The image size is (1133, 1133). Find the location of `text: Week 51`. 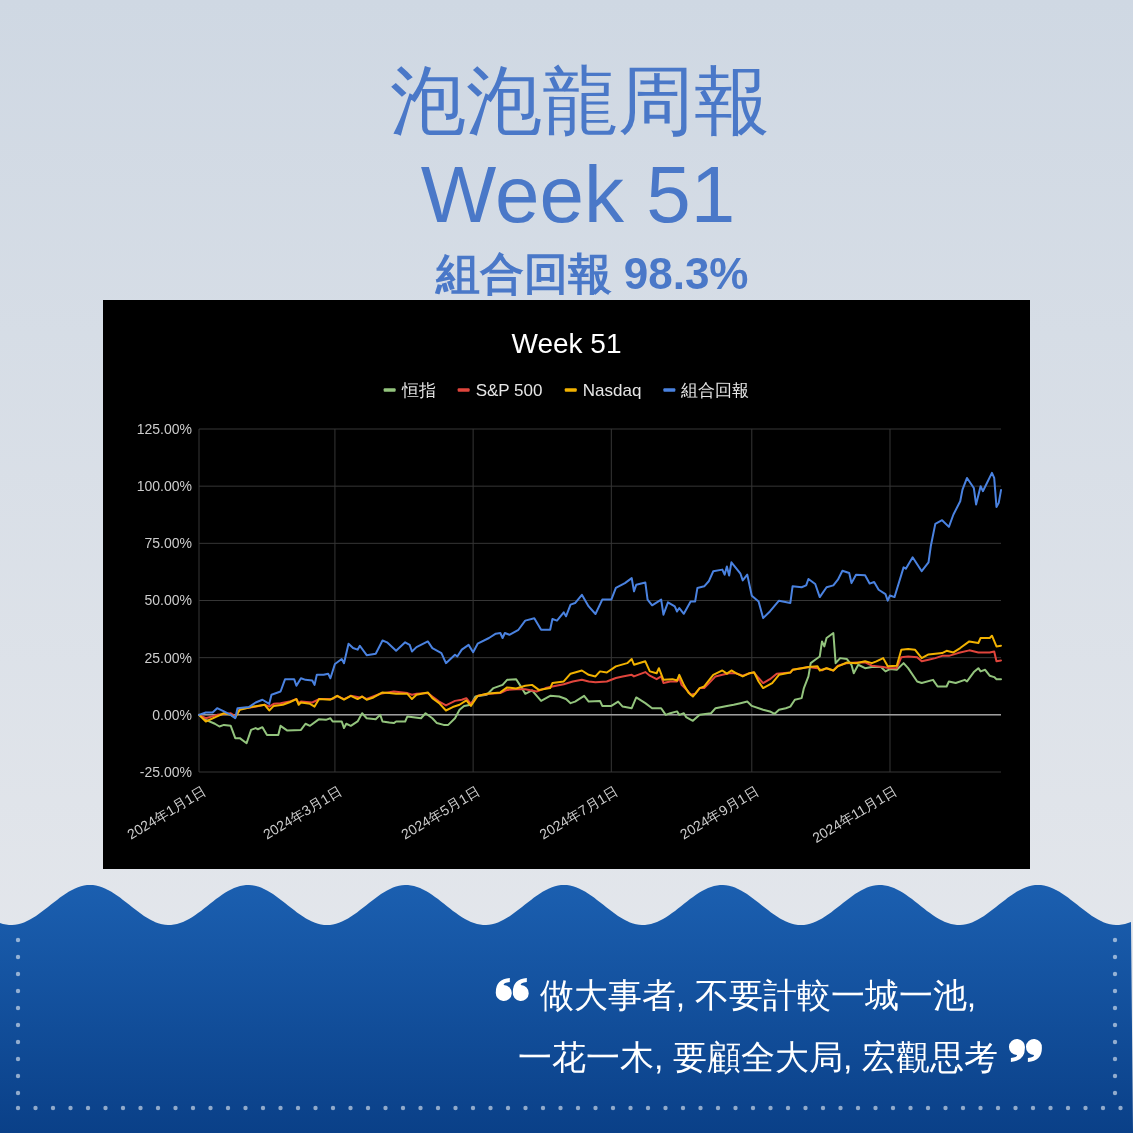

text: Week 51 is located at coordinates (578, 194).